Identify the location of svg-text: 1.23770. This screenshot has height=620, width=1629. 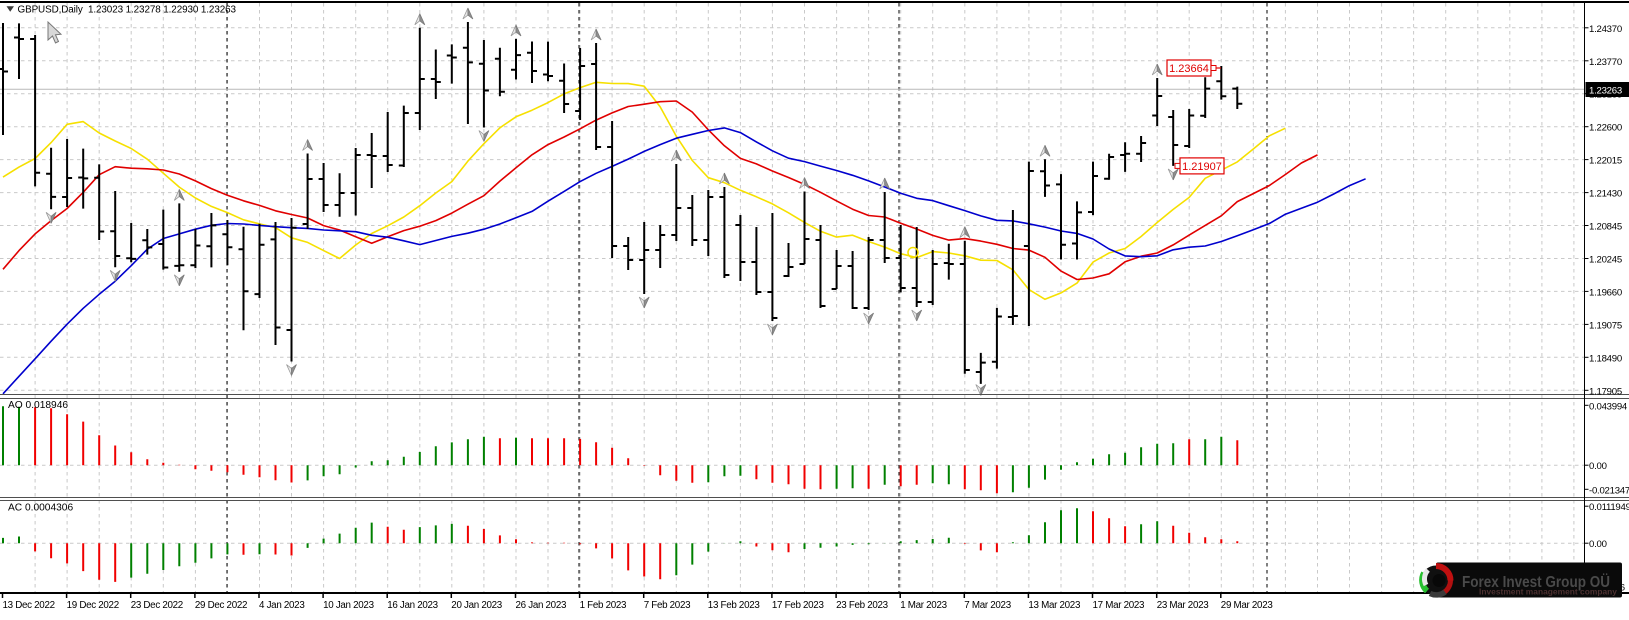
(1605, 62).